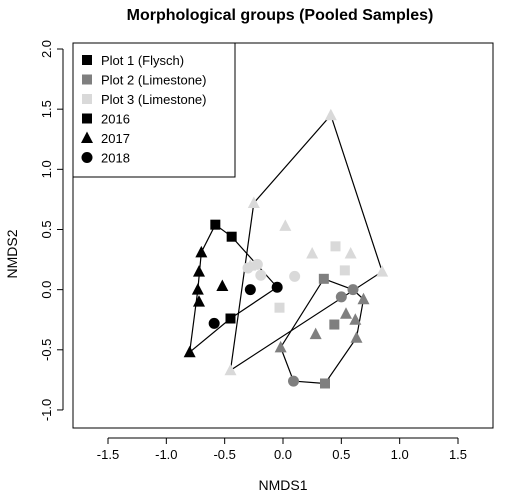 Image resolution: width=510 pixels, height=504 pixels. What do you see at coordinates (154, 99) in the screenshot?
I see `legend-label: Plot 3 (Limestone)` at bounding box center [154, 99].